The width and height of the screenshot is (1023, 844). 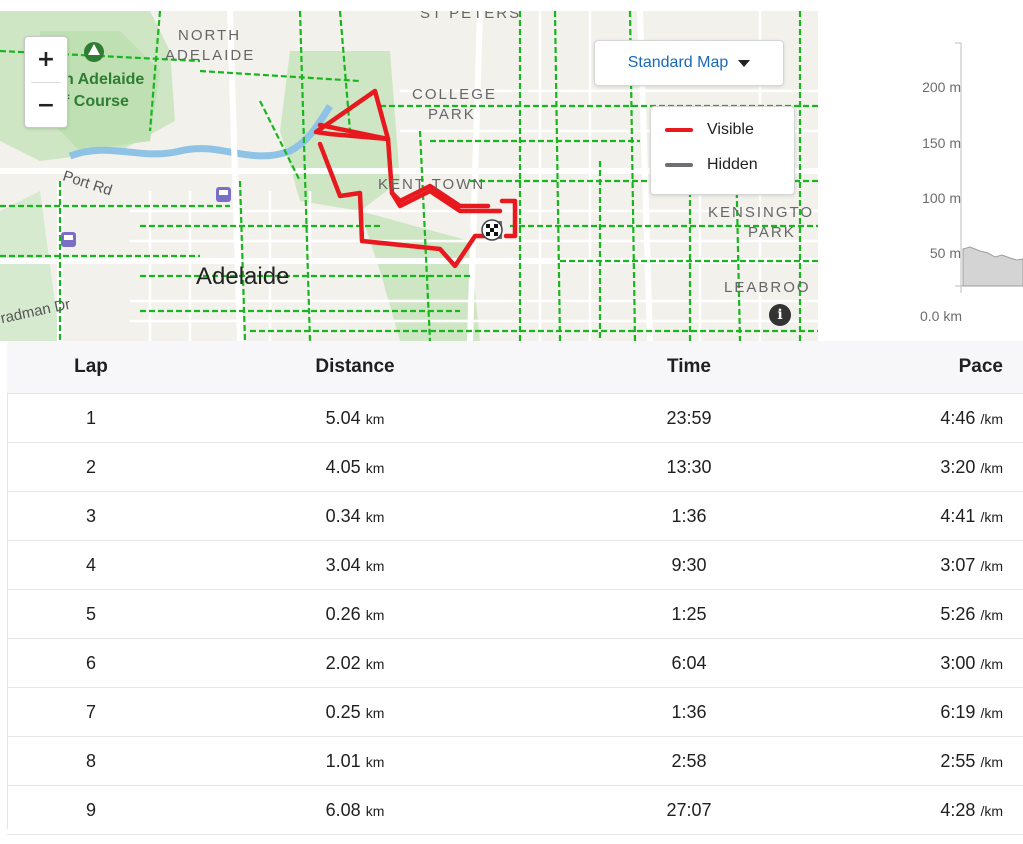 I want to click on park-golf, so click(x=100, y=91).